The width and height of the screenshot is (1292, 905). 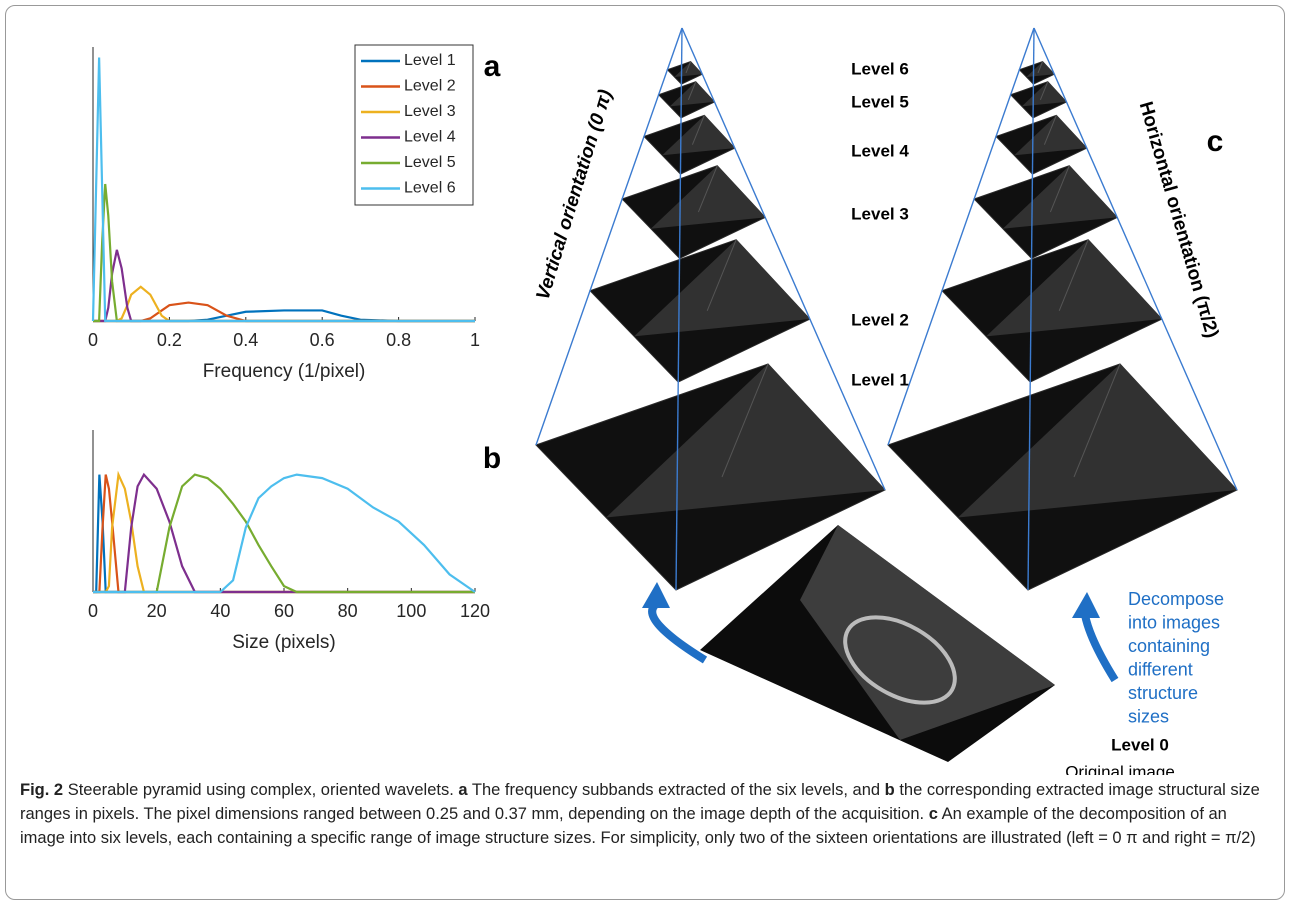 I want to click on original-sector, so click(x=927, y=632).